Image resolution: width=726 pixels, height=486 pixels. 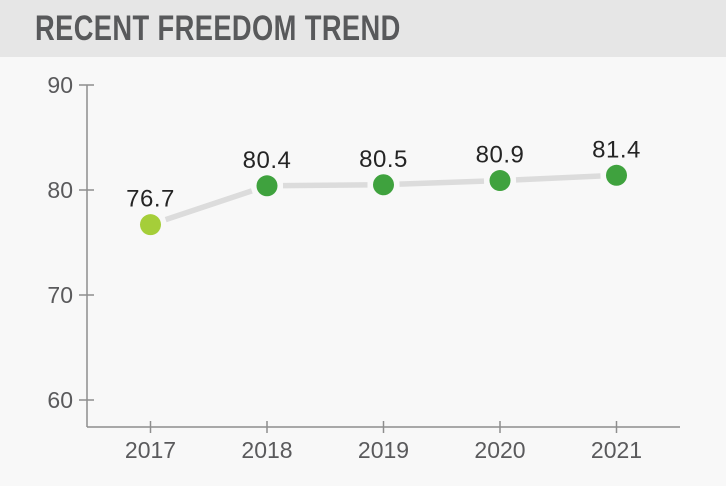 I want to click on data-point-label: 80.5, so click(x=383, y=159).